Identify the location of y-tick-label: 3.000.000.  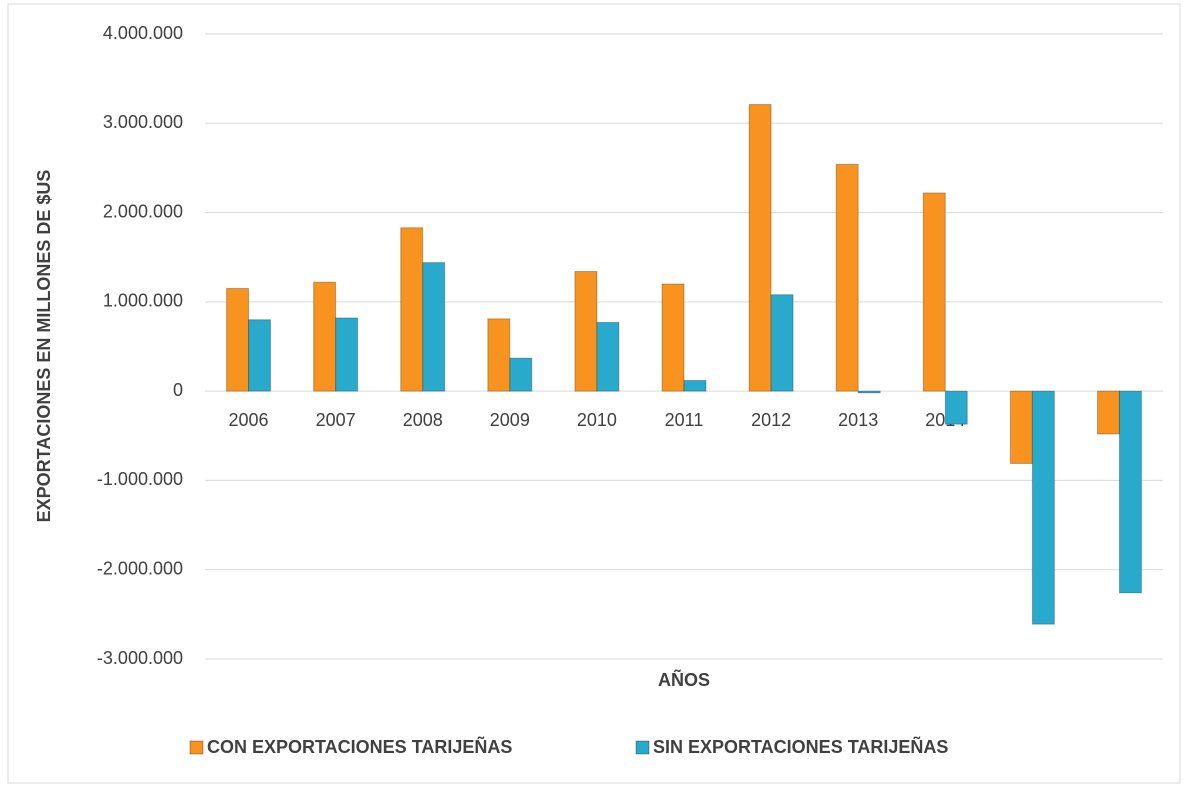
(143, 122).